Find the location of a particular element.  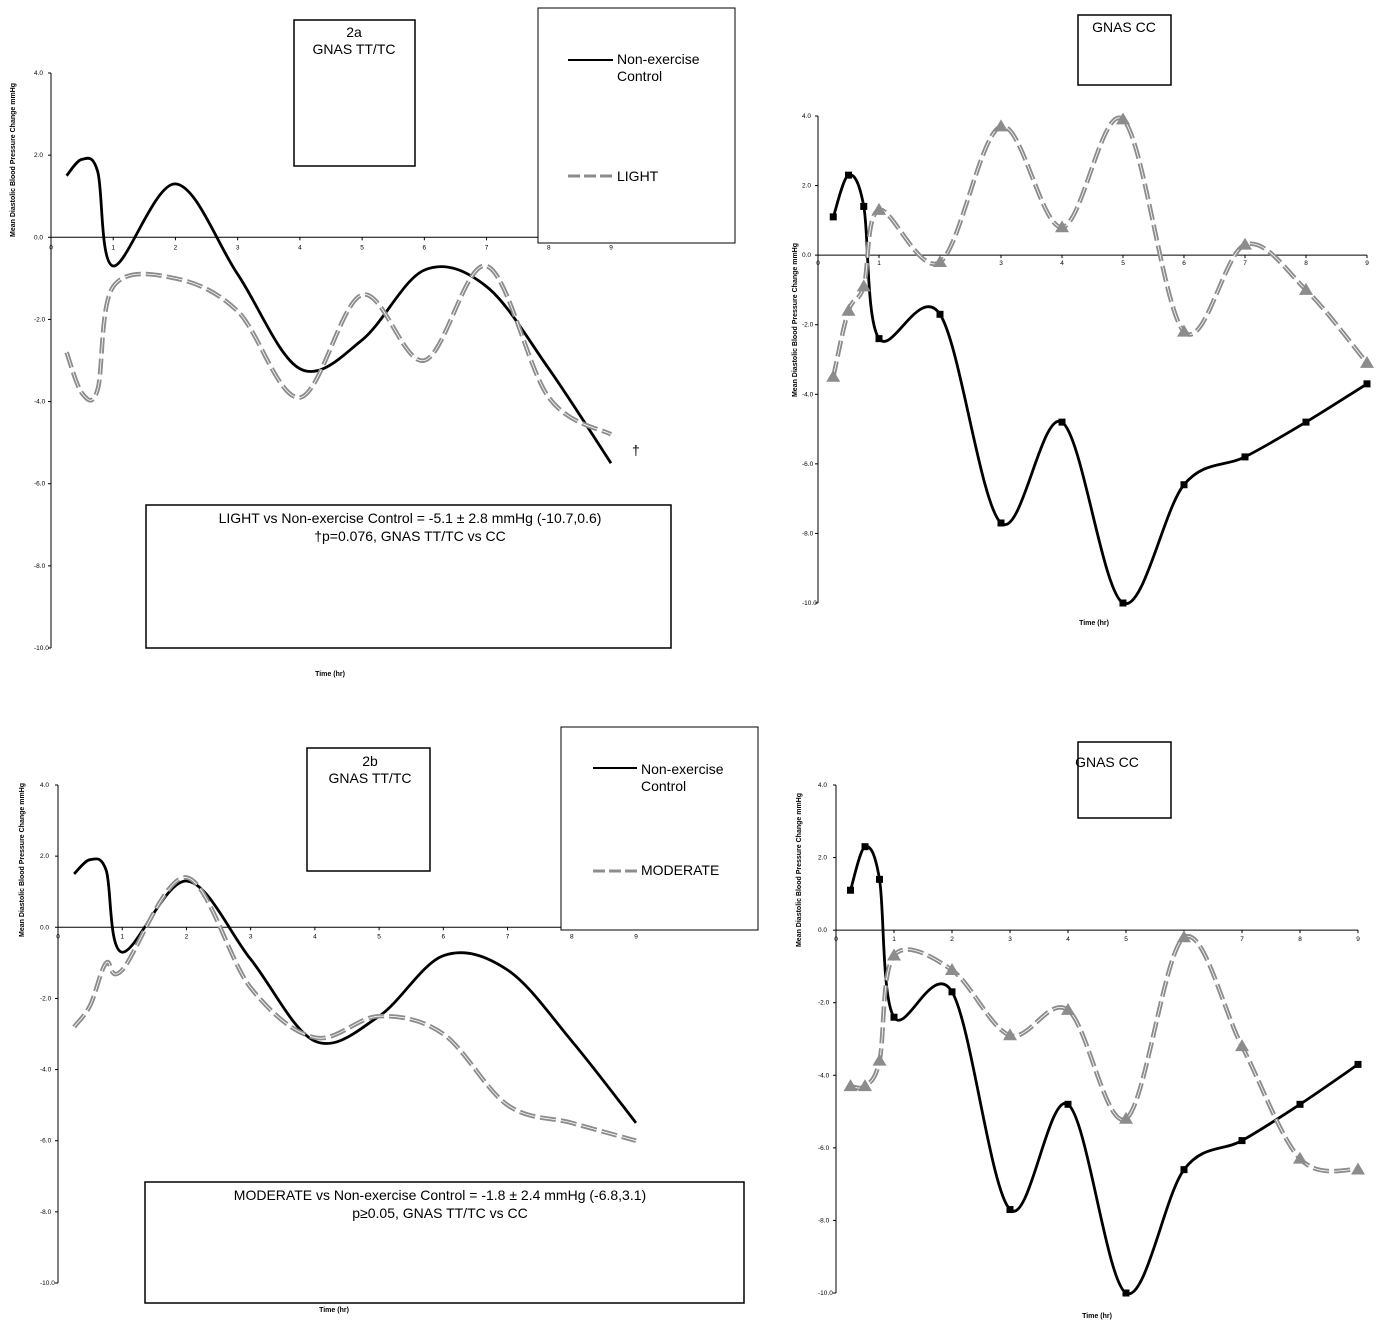

x-tick-label: 2 is located at coordinates (952, 939).